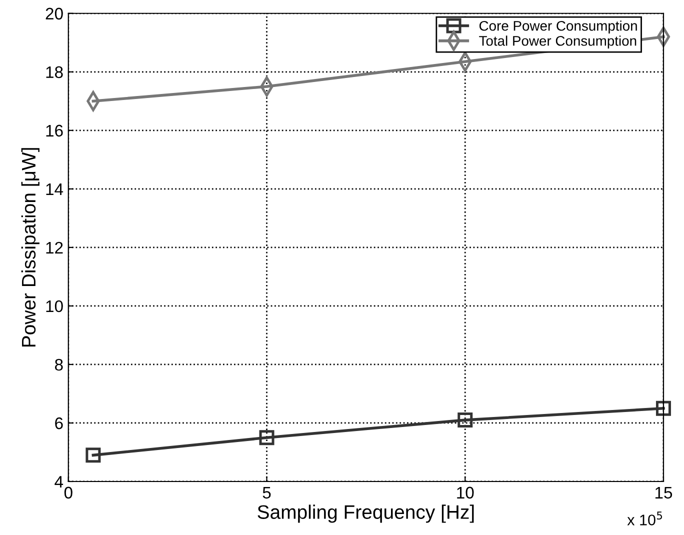 The image size is (684, 535). What do you see at coordinates (54, 72) in the screenshot?
I see `y-tick-label: 18` at bounding box center [54, 72].